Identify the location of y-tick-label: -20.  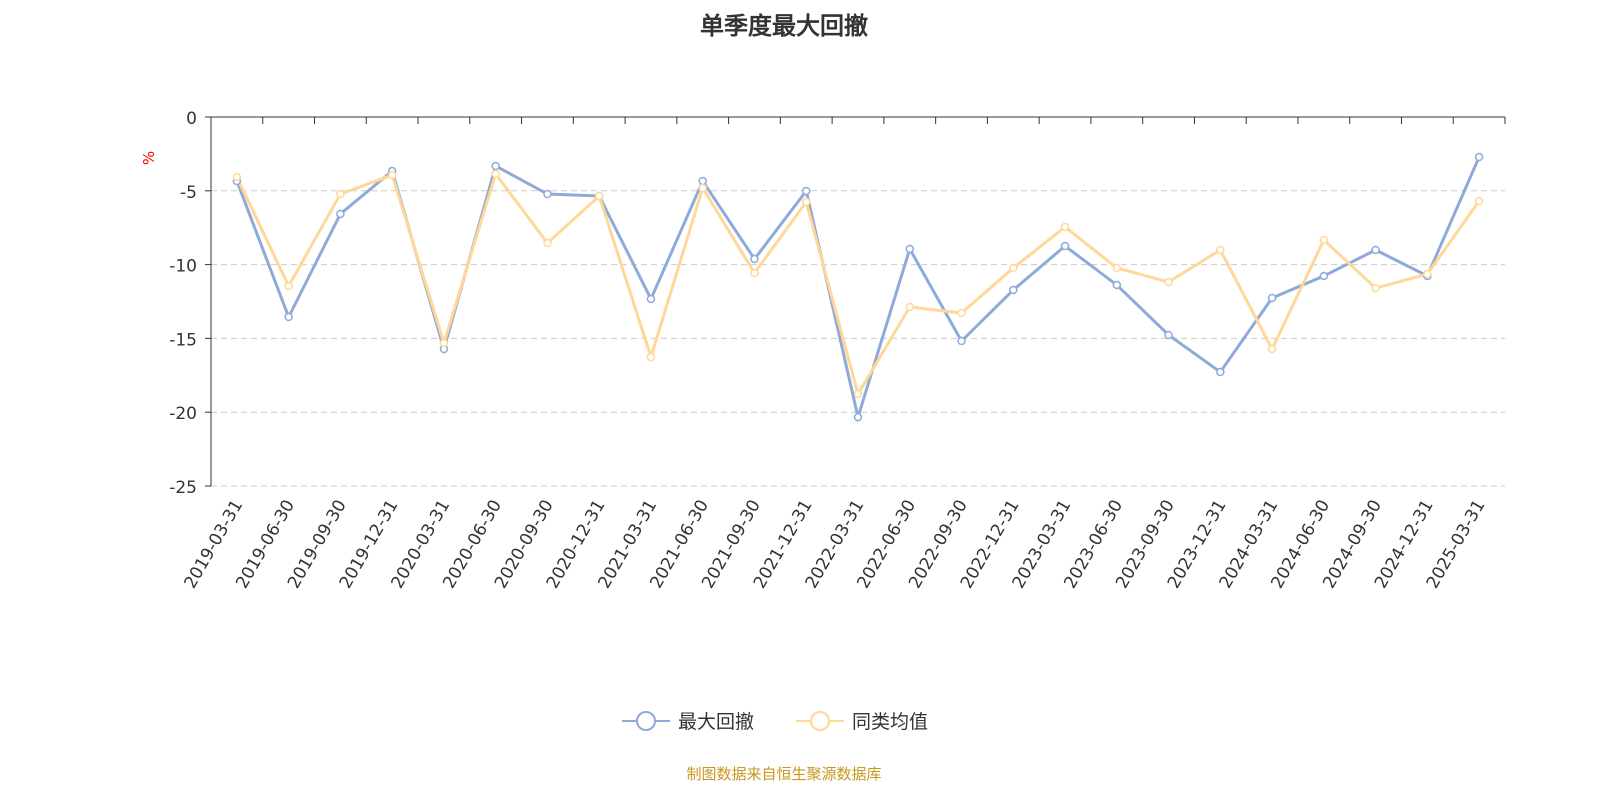
(183, 414).